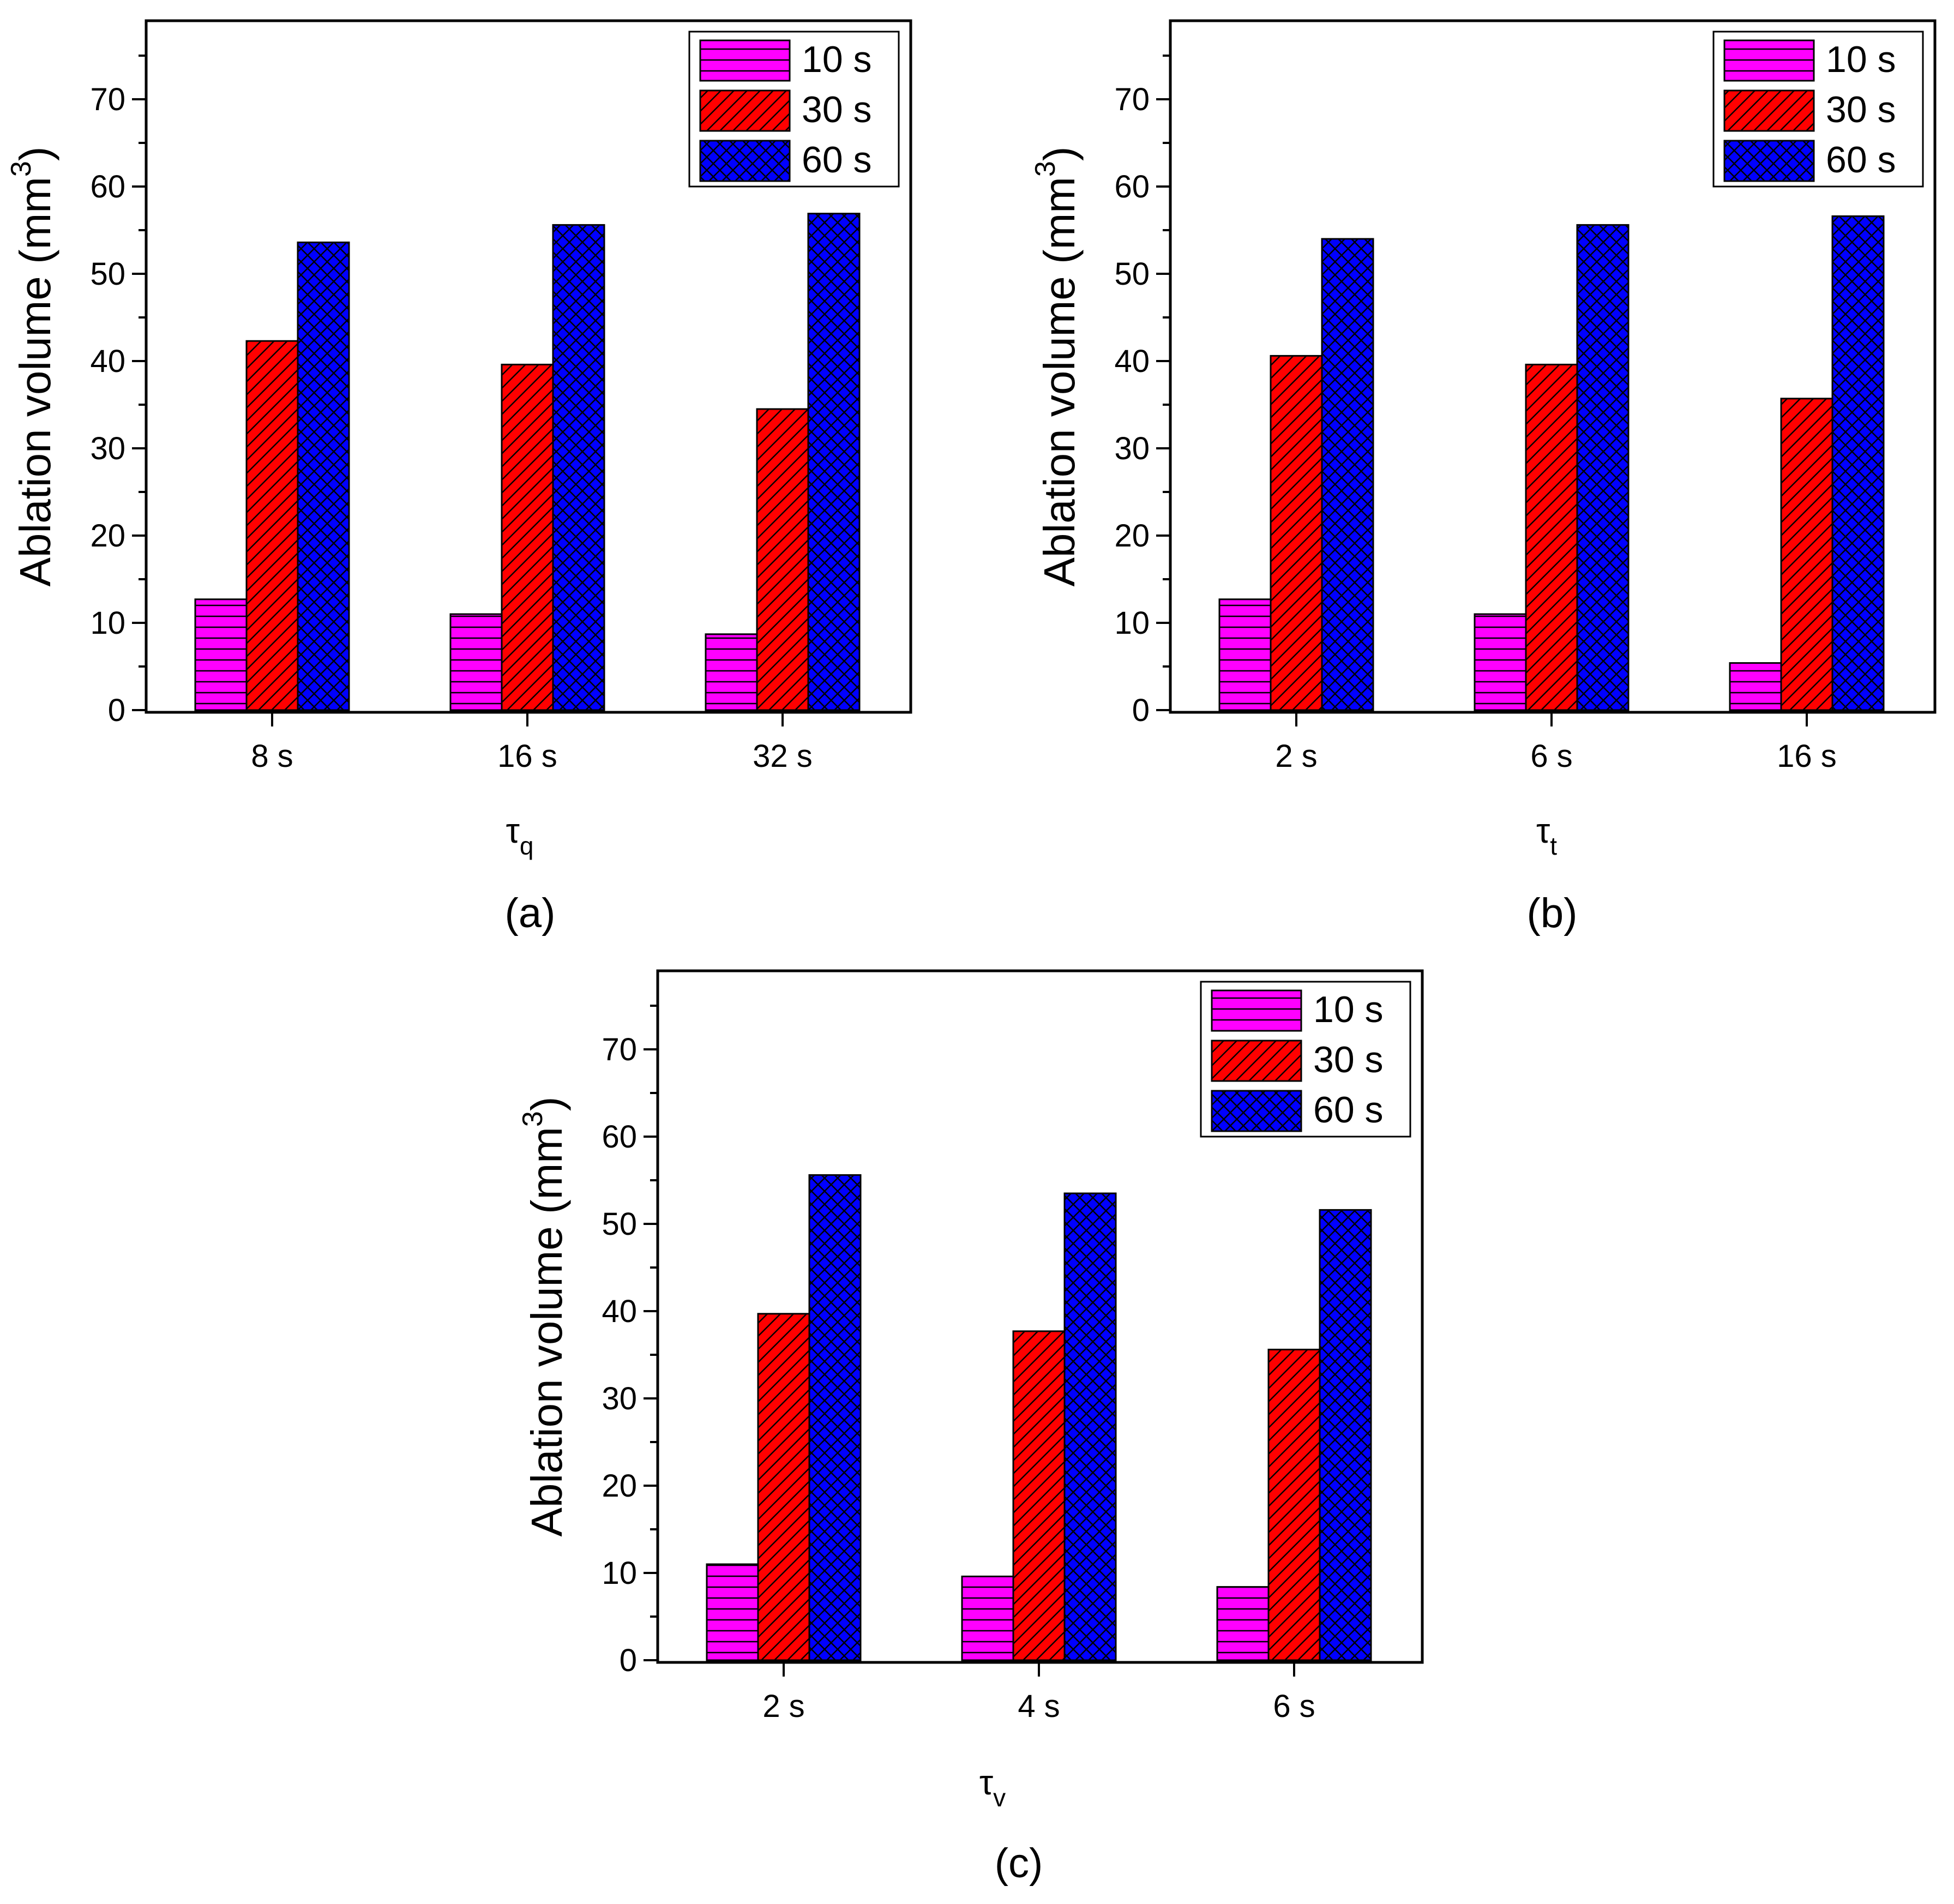 Image resolution: width=1954 pixels, height=1904 pixels. Describe the element at coordinates (782, 559) in the screenshot. I see `bar-30s-32s` at that location.